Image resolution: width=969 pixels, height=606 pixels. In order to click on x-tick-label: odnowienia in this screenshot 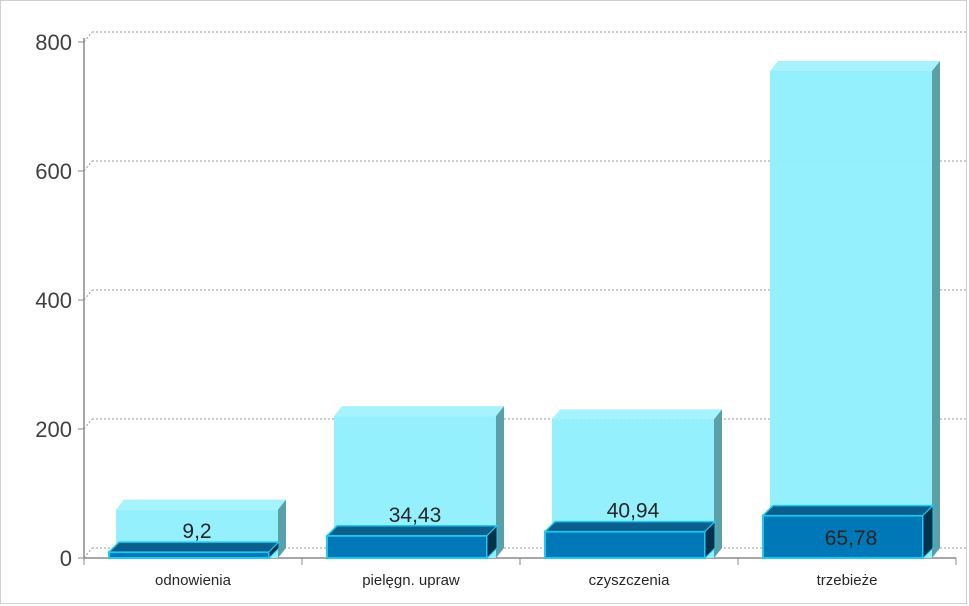, I will do `click(193, 580)`.